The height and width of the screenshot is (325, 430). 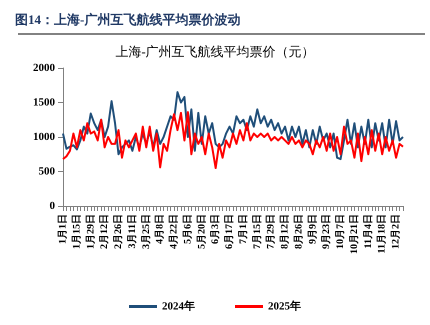 What do you see at coordinates (47, 172) in the screenshot?
I see `y-tick-label: 500` at bounding box center [47, 172].